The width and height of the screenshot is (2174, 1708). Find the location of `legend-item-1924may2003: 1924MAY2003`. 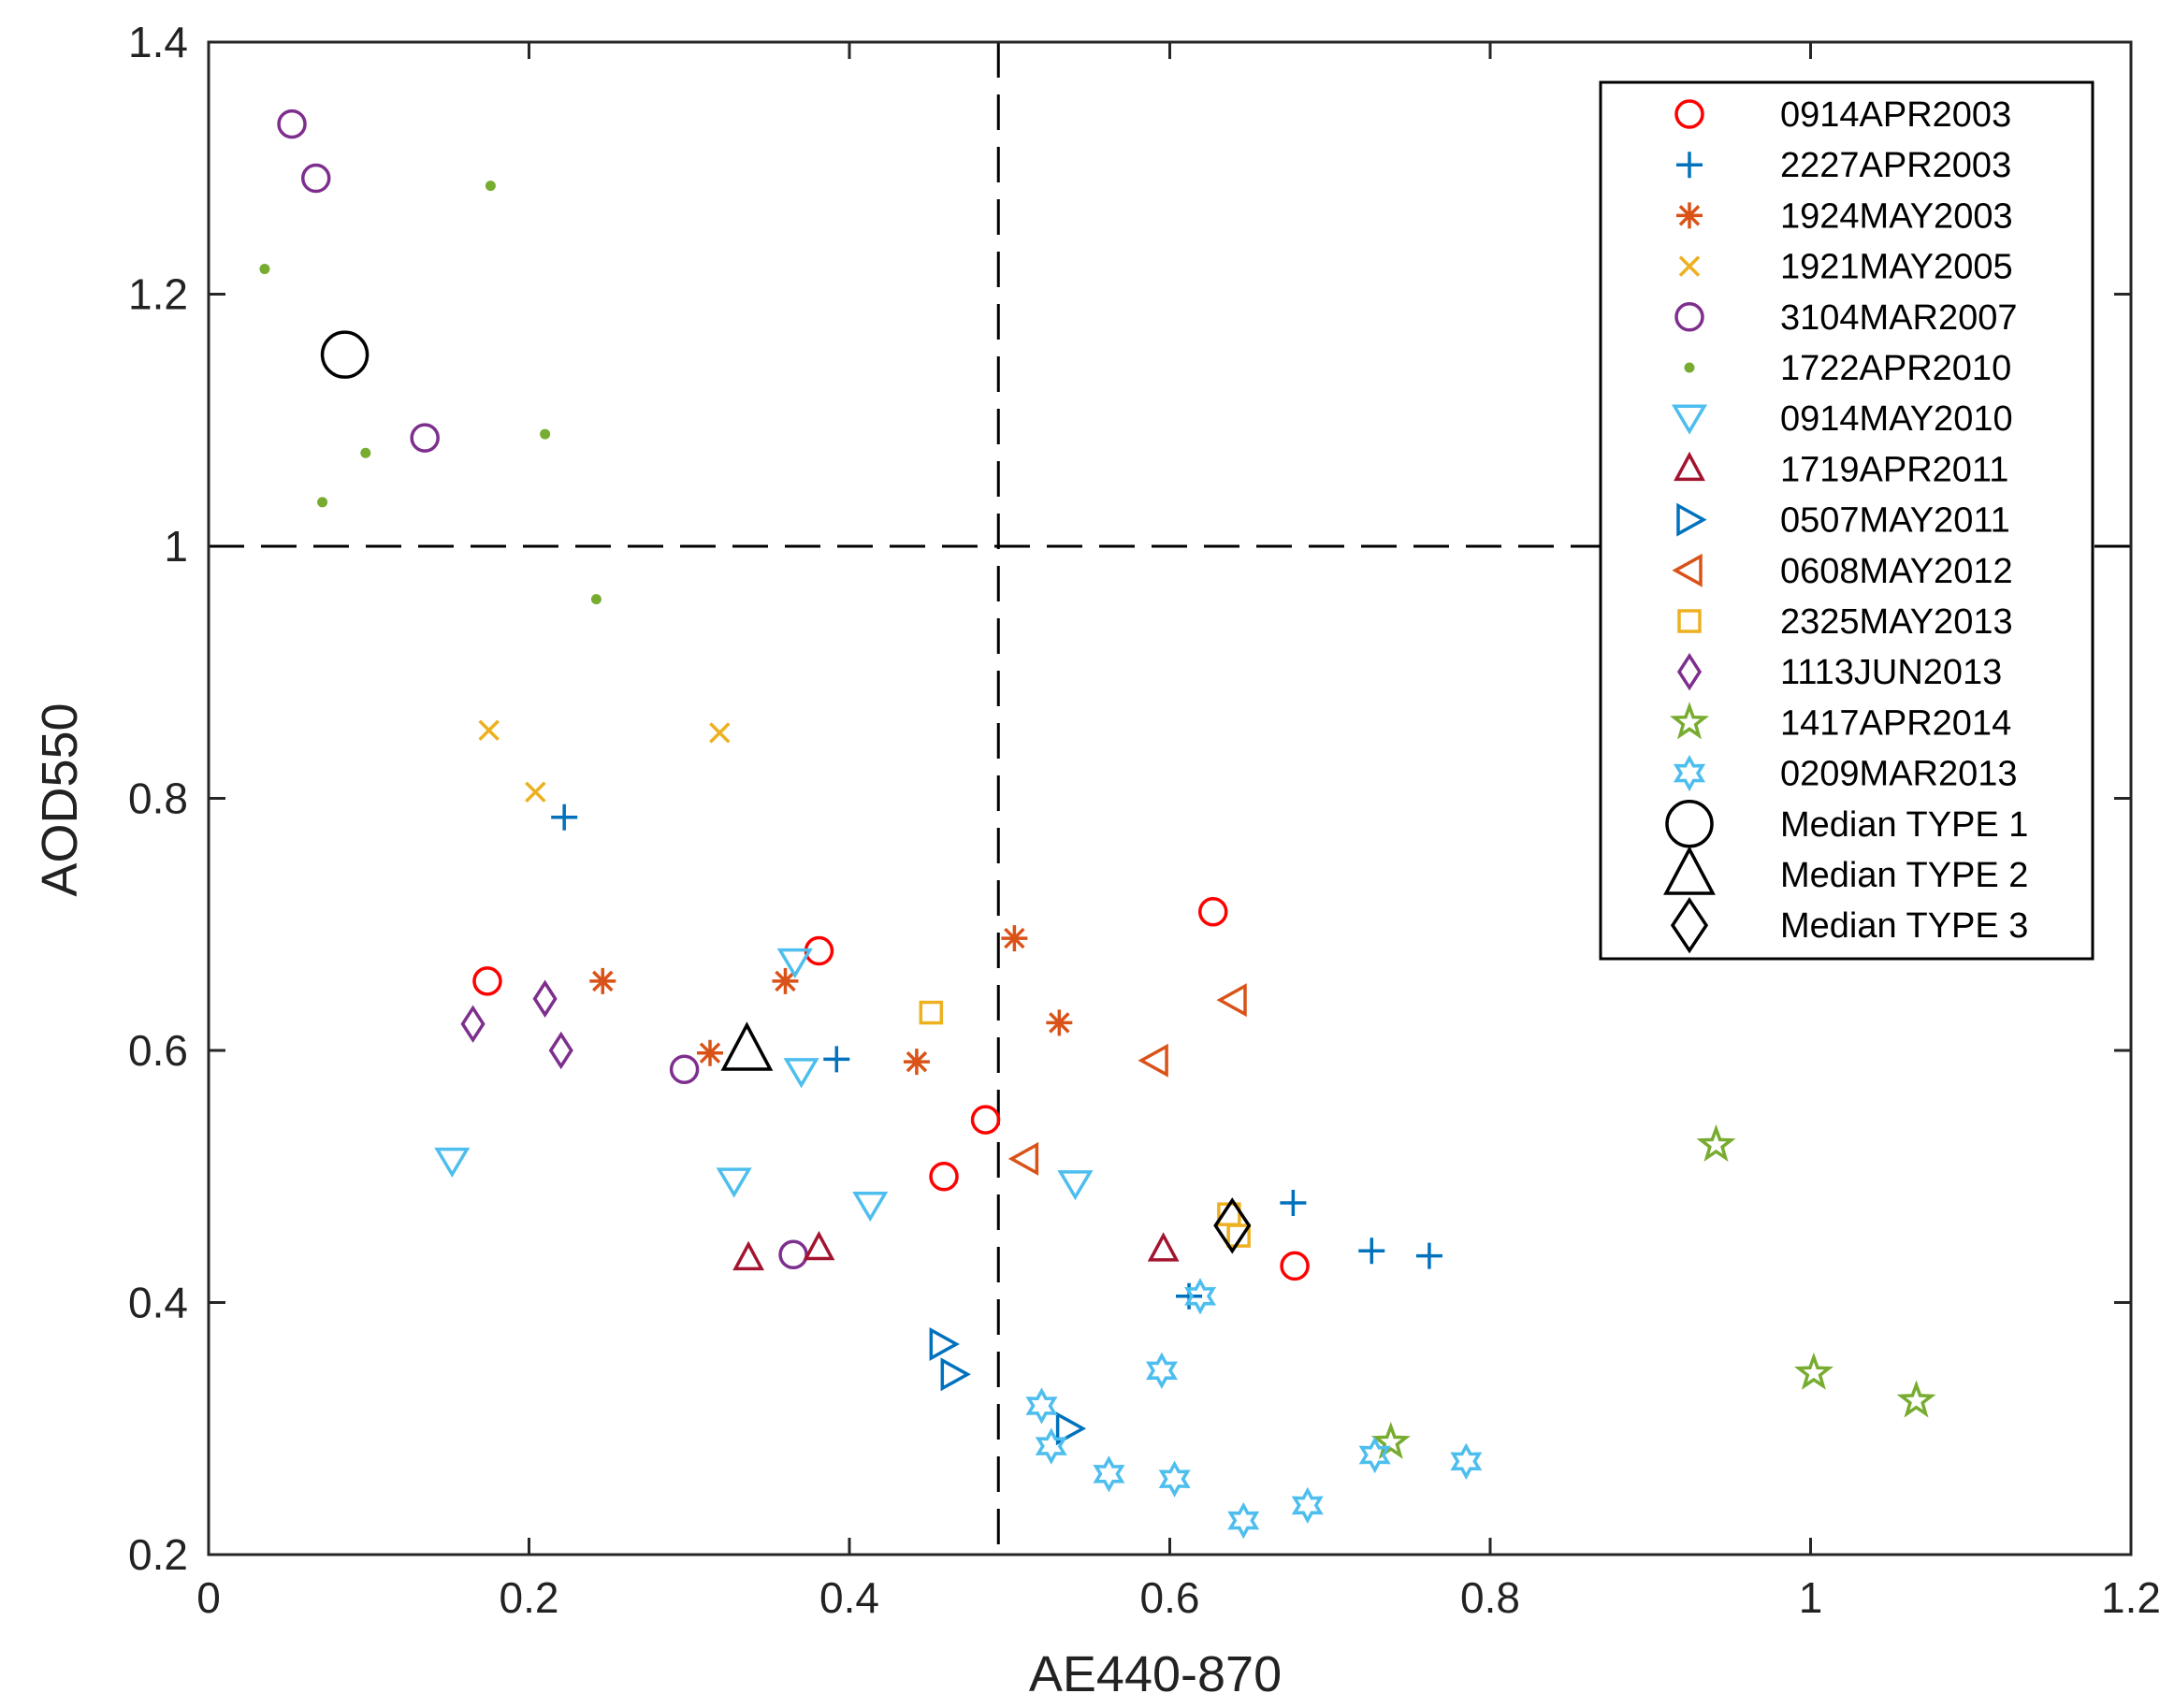

legend-item-1924may2003: 1924MAY2003 is located at coordinates (1844, 216).